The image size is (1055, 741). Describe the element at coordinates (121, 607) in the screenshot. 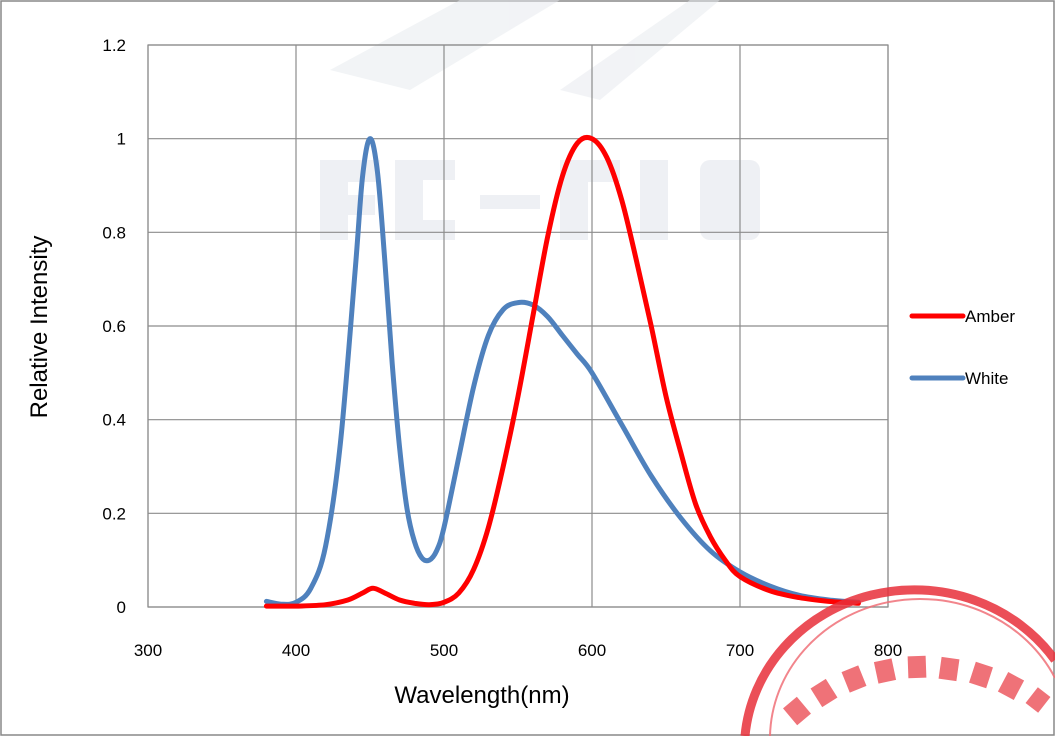

I see `y-tick-label: 0` at that location.